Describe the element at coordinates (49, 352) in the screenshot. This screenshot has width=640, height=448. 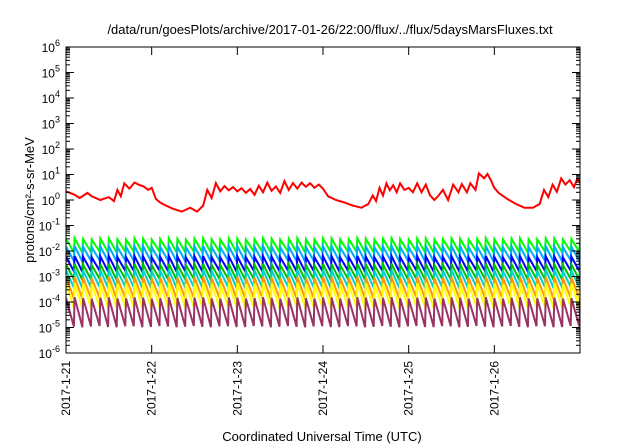
I see `y-tick-label: 10⁻⁶` at that location.